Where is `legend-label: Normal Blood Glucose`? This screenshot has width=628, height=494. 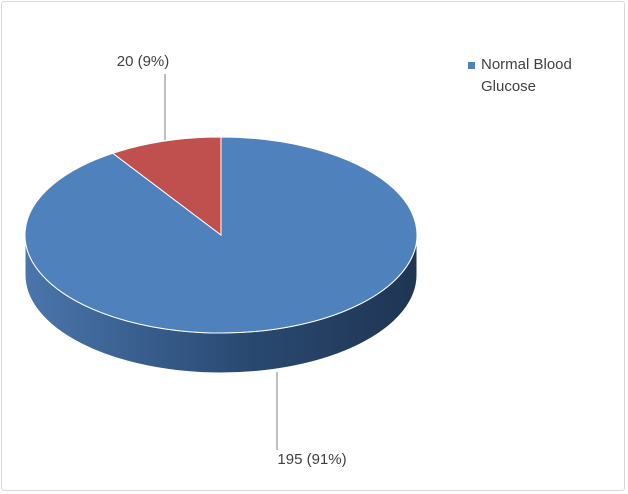
legend-label: Normal Blood Glucose is located at coordinates (526, 75).